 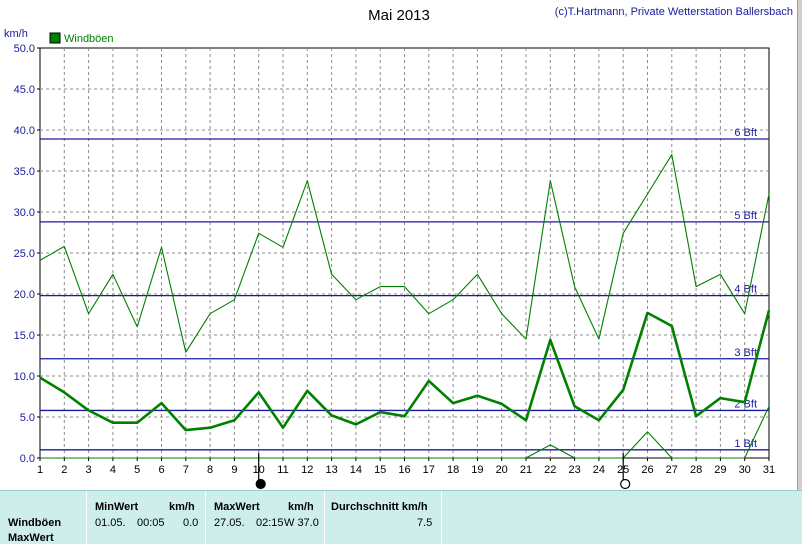 I want to click on y-tick-label: 50.0, so click(x=24, y=49).